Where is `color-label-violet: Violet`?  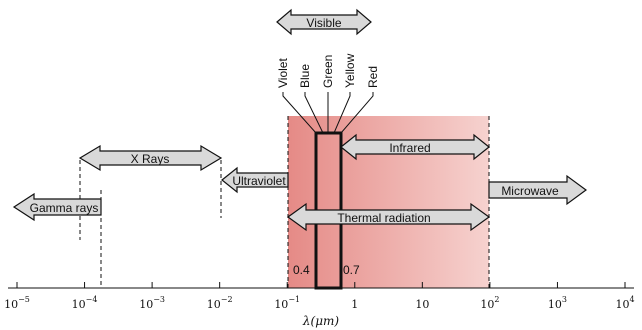 color-label-violet: Violet is located at coordinates (283, 73).